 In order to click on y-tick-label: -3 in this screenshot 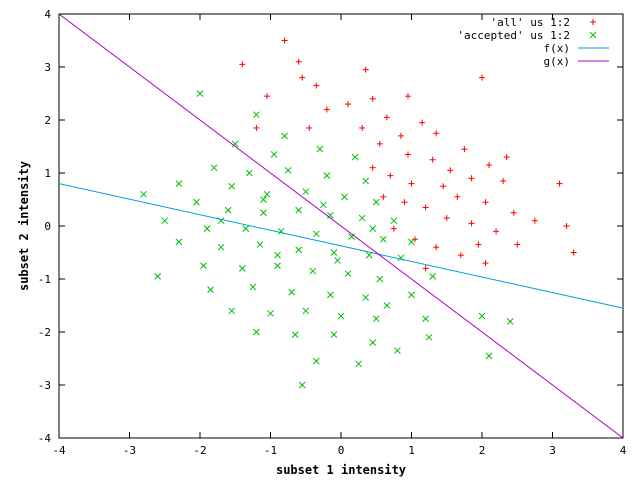, I will do `click(44, 385)`.